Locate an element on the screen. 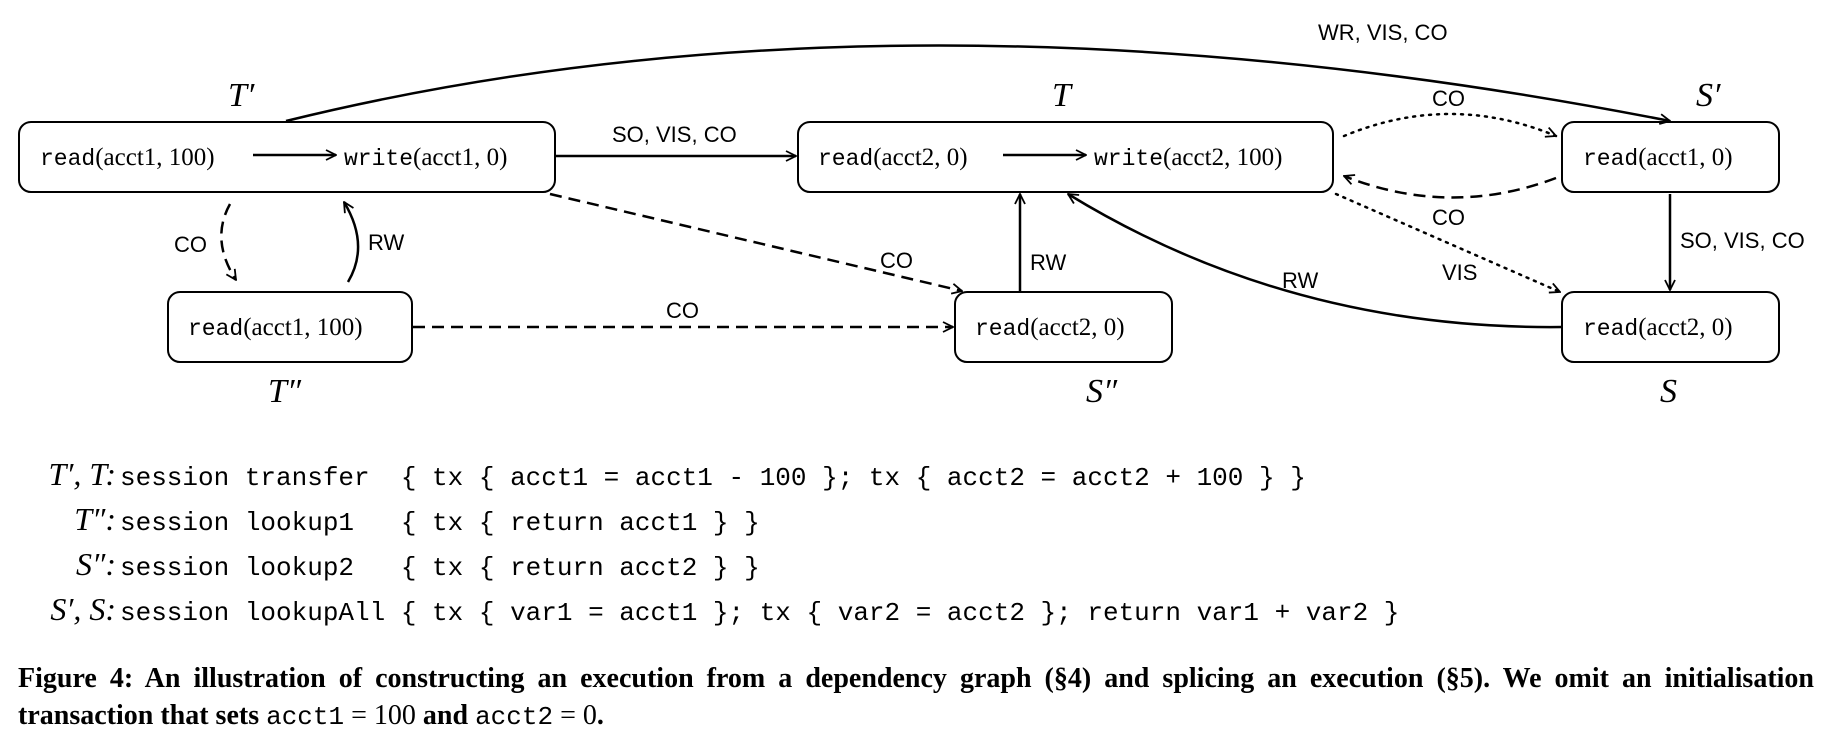 Image resolution: width=1826 pixels, height=742 pixels. caption-eq2: = 0 is located at coordinates (575, 715).